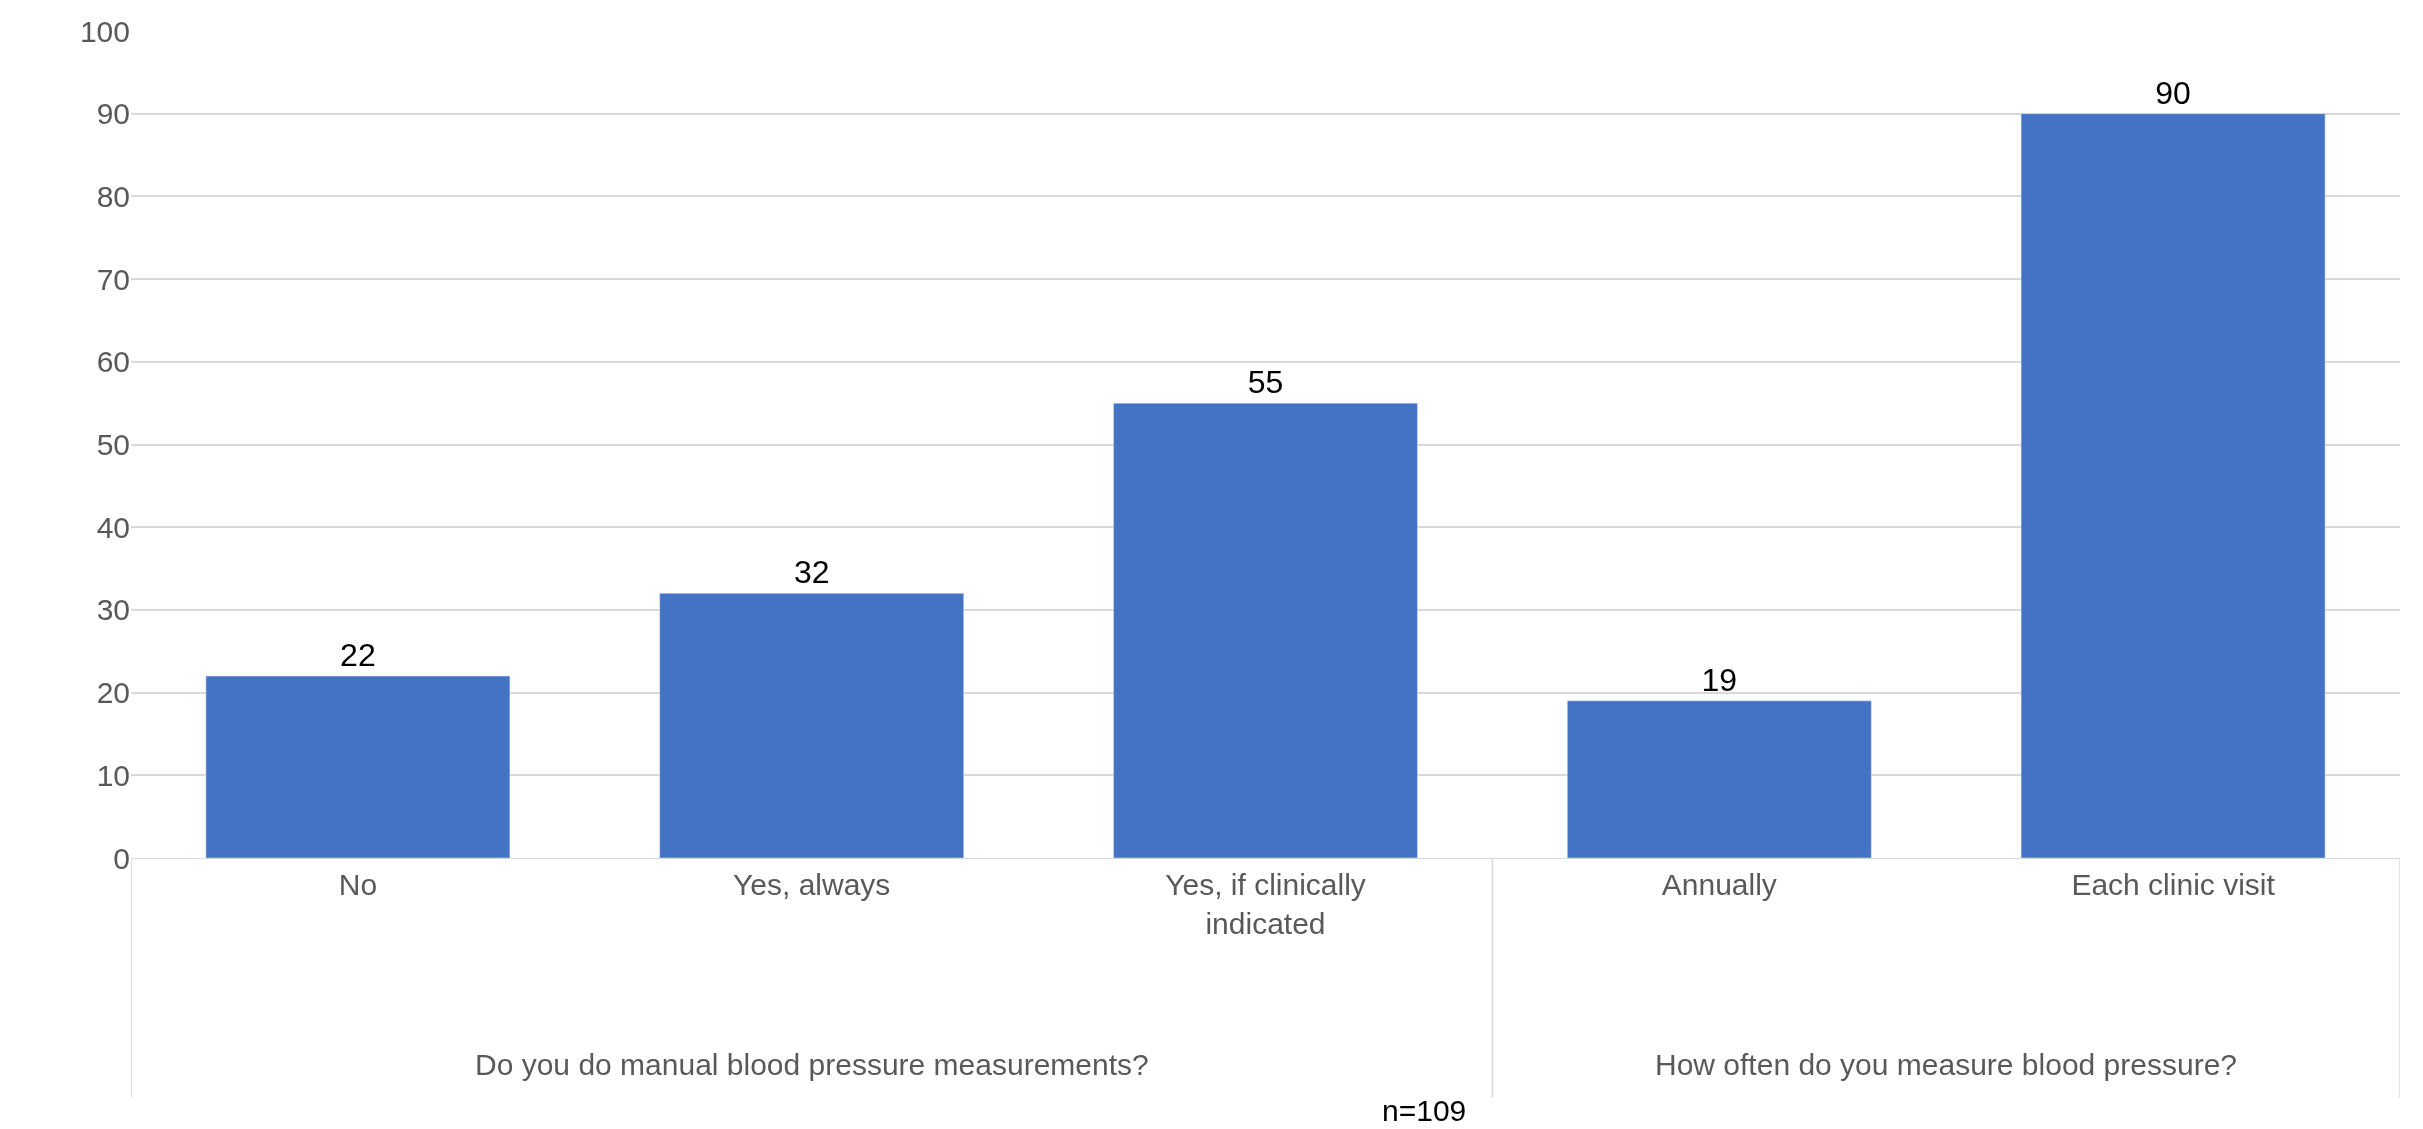 The width and height of the screenshot is (2423, 1129). What do you see at coordinates (113, 362) in the screenshot?
I see `y-tick-label: 60` at bounding box center [113, 362].